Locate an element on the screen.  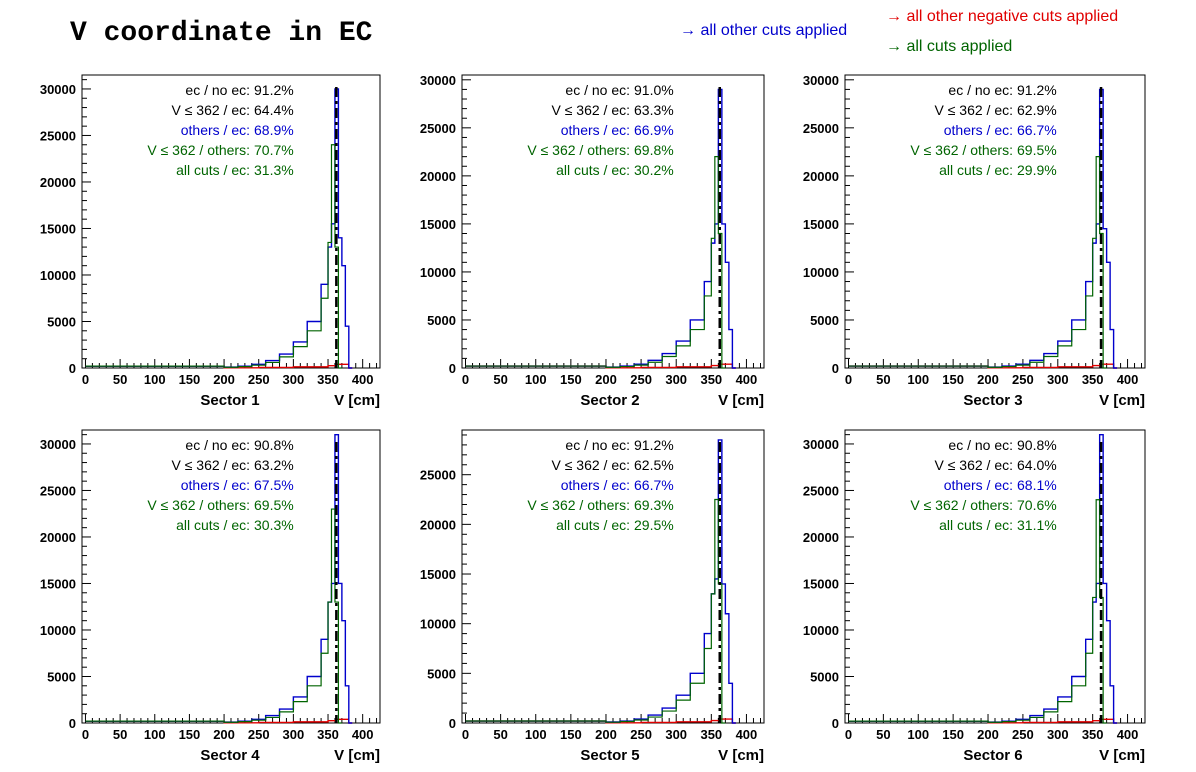
stat-value: 63.2% is located at coordinates (274, 465).